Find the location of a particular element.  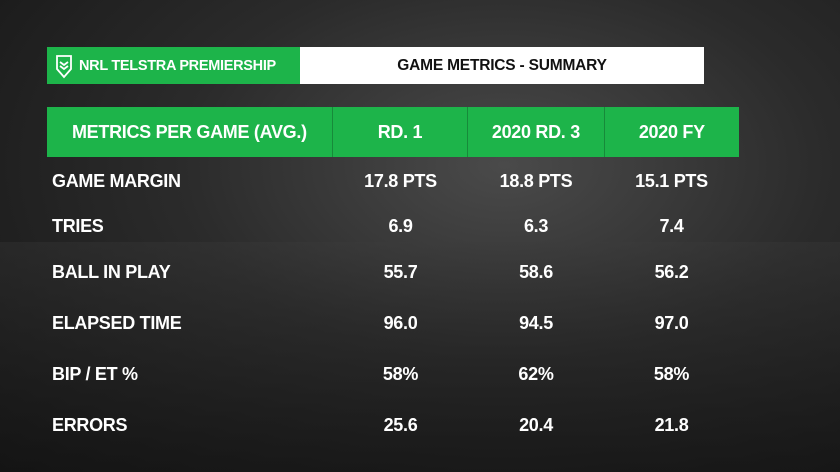

metric-label: BALL IN PLAY is located at coordinates (111, 271).